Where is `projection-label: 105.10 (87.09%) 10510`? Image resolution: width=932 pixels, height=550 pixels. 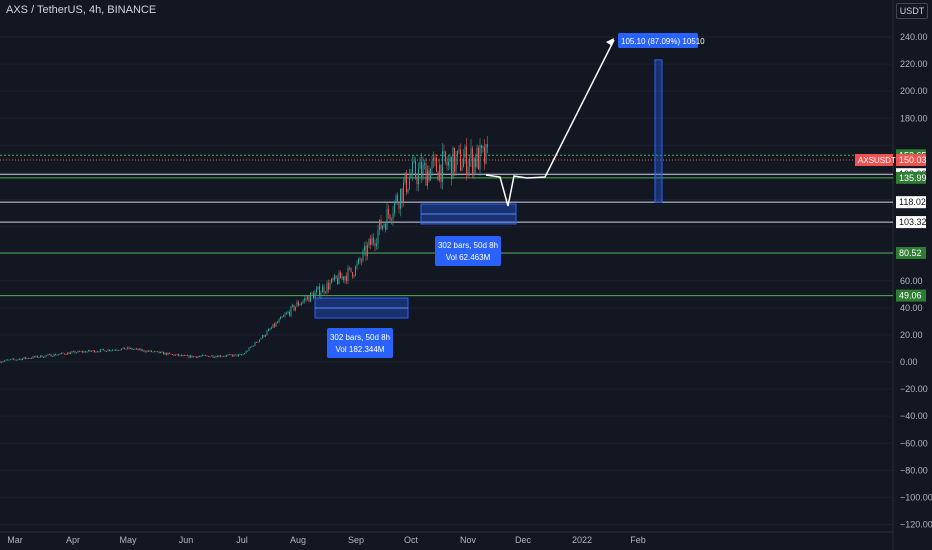
projection-label: 105.10 (87.09%) 10510 is located at coordinates (663, 41).